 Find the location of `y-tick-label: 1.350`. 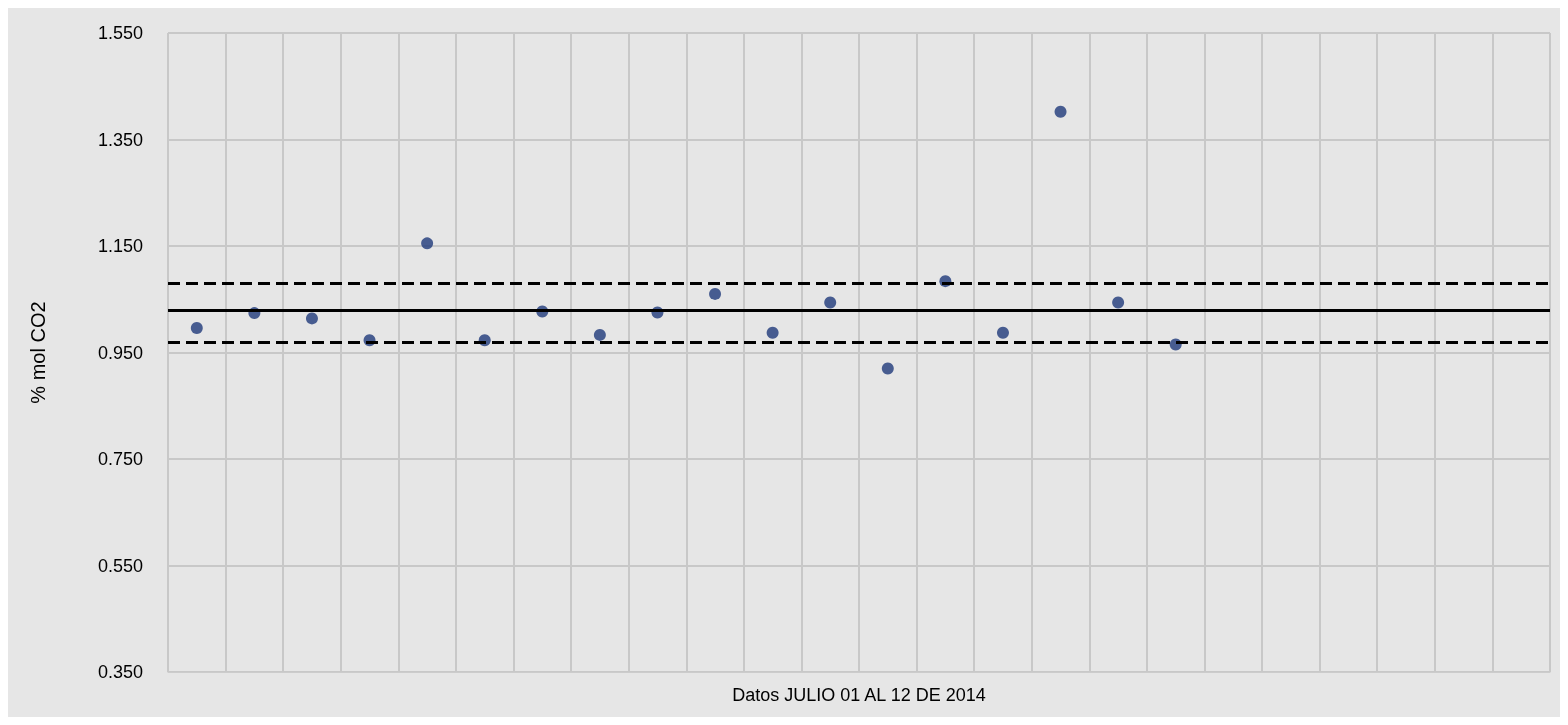

y-tick-label: 1.350 is located at coordinates (121, 139).